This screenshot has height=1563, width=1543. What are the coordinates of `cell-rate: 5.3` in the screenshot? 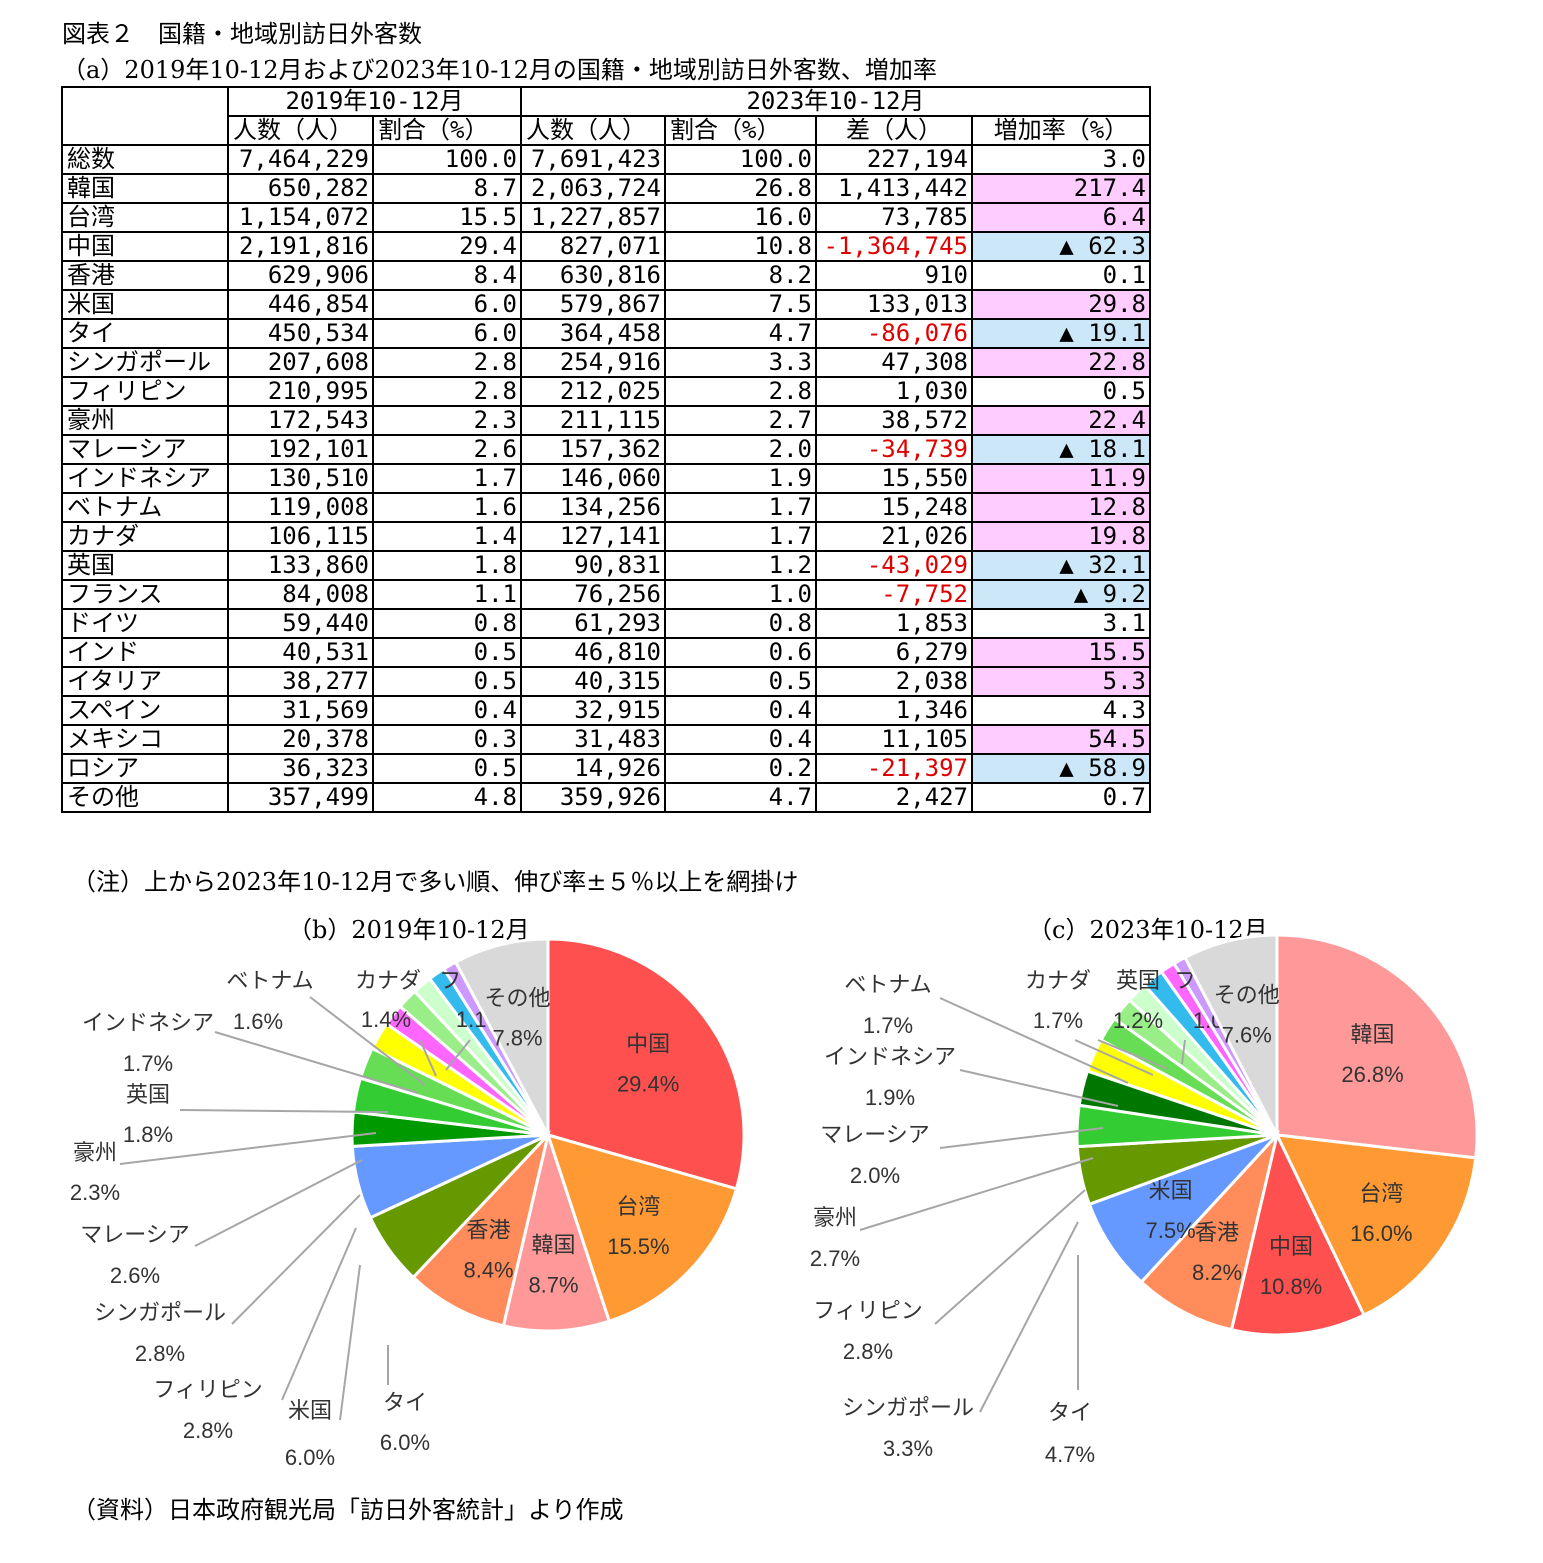 It's located at (1061, 681).